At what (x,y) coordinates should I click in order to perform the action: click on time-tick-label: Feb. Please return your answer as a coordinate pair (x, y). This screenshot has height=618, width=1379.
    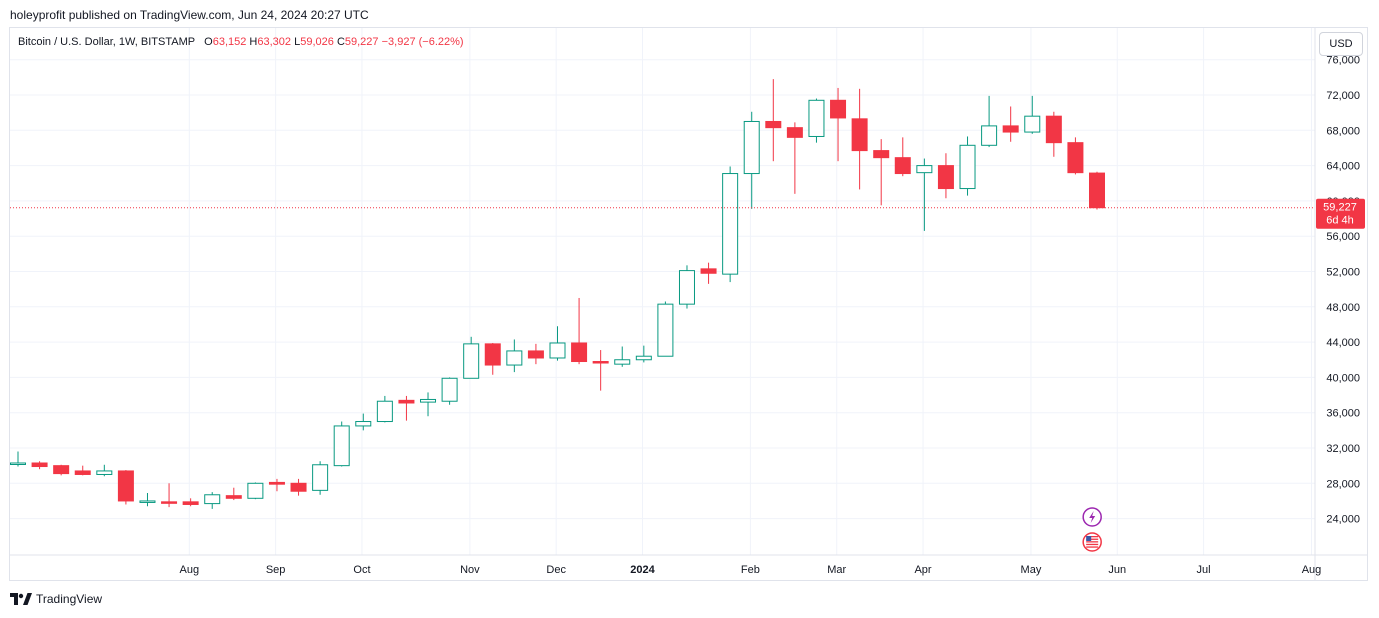
    Looking at the image, I should click on (750, 570).